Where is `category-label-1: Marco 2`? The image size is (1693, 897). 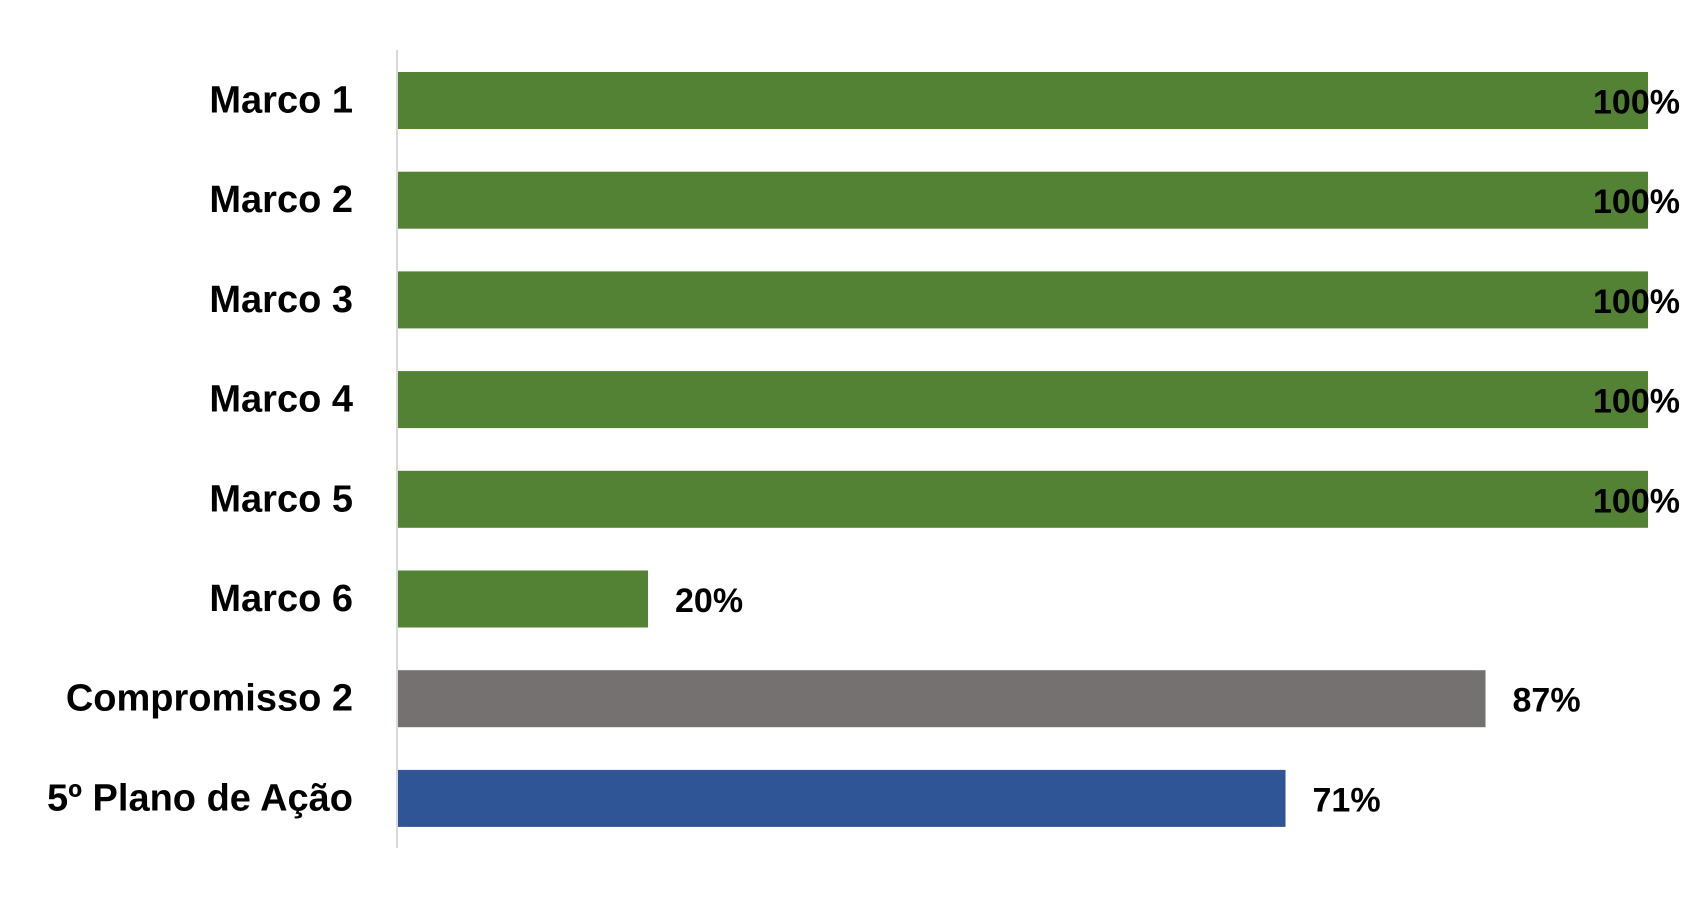 category-label-1: Marco 2 is located at coordinates (281, 200).